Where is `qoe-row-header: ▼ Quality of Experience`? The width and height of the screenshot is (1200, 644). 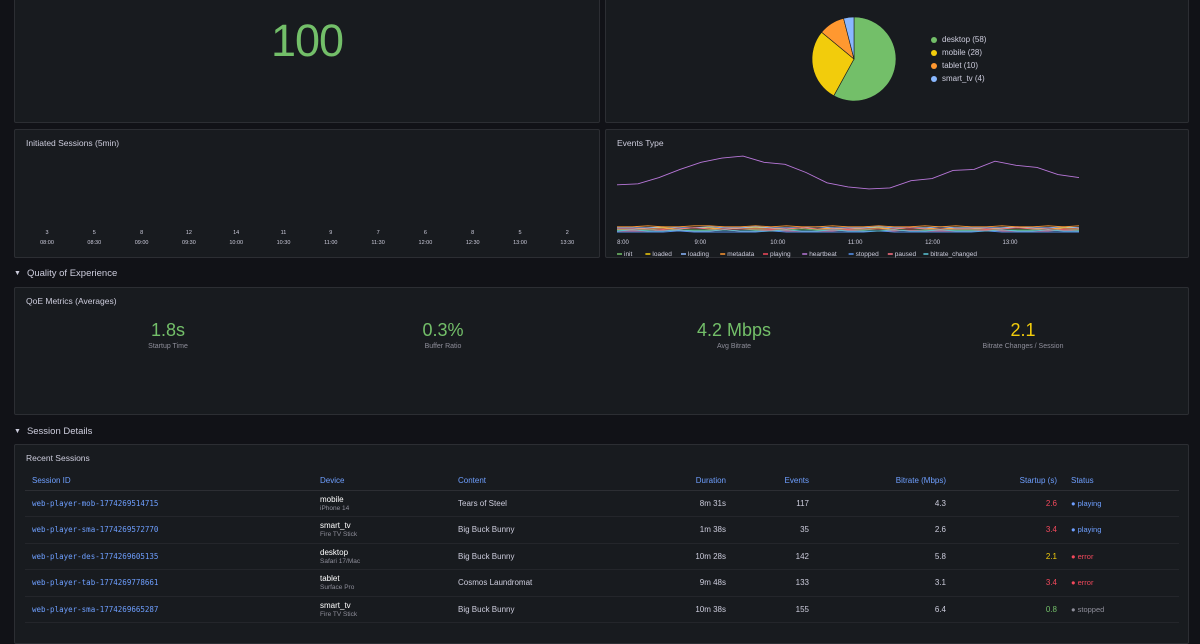 qoe-row-header: ▼ Quality of Experience is located at coordinates (65, 273).